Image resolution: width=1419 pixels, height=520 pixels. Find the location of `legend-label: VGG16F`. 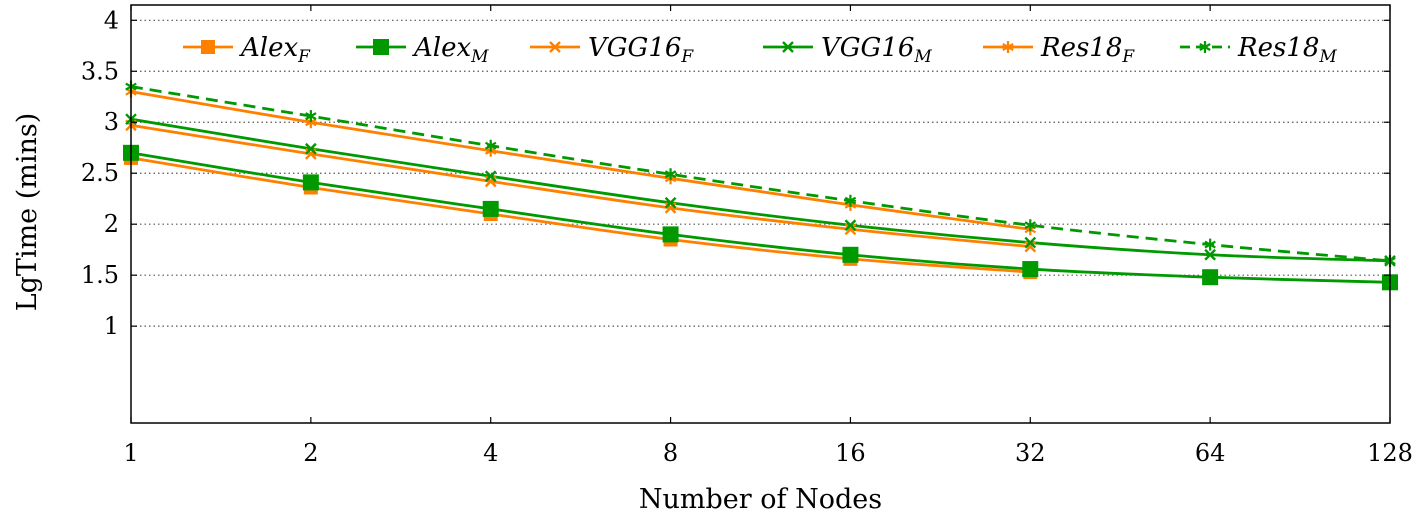

legend-label: VGG16F is located at coordinates (641, 50).